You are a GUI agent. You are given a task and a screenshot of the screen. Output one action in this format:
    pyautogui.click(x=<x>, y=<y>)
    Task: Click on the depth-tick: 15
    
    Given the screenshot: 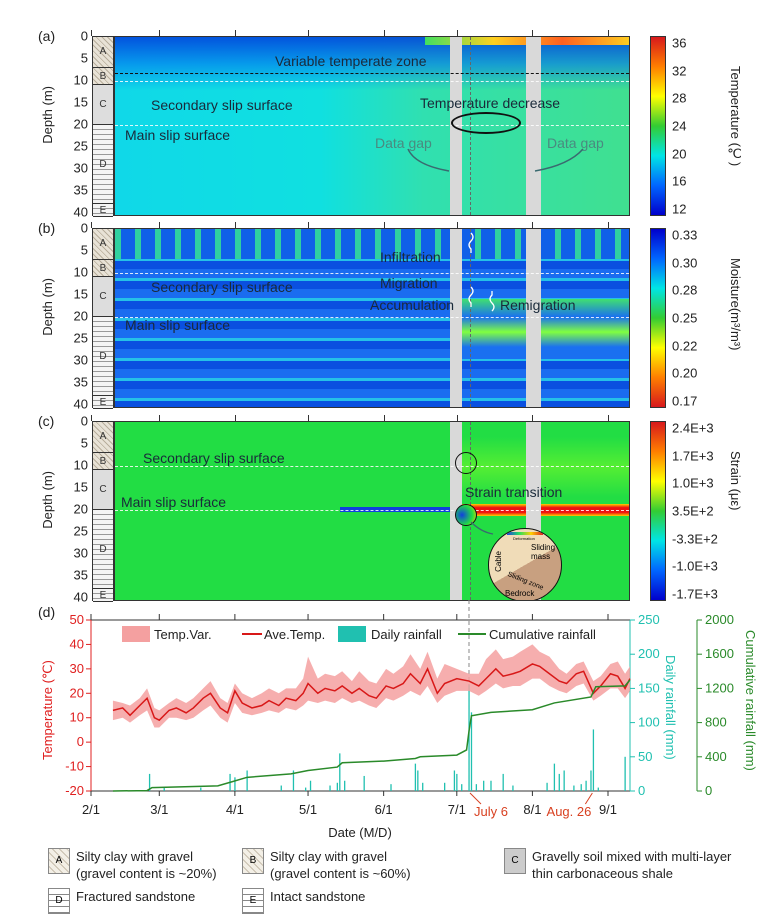 What is the action you would take?
    pyautogui.click(x=80, y=102)
    